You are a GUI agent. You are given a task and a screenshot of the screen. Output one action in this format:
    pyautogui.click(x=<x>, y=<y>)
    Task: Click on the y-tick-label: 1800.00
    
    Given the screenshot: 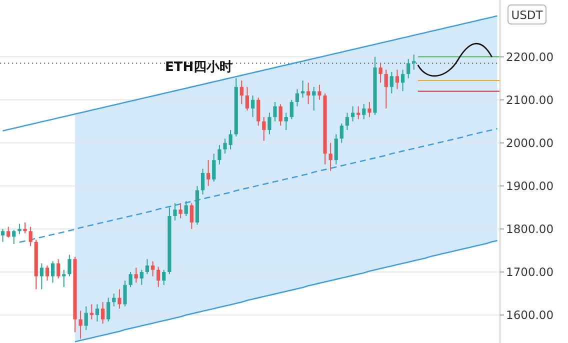 What is the action you would take?
    pyautogui.click(x=530, y=229)
    